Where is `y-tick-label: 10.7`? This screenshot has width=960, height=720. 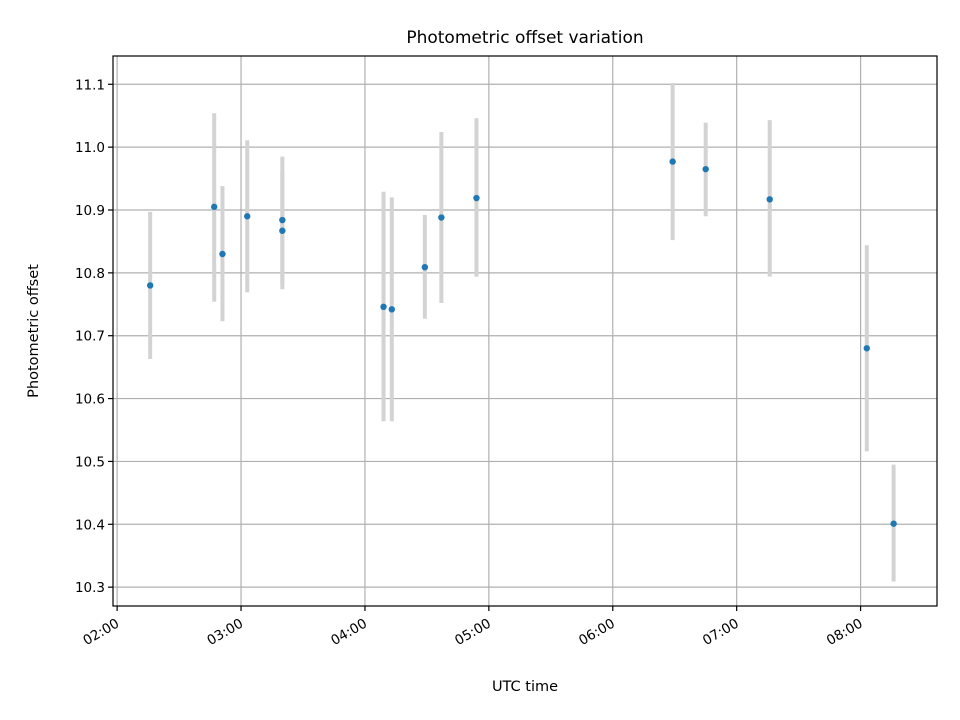 y-tick-label: 10.7 is located at coordinates (90, 337).